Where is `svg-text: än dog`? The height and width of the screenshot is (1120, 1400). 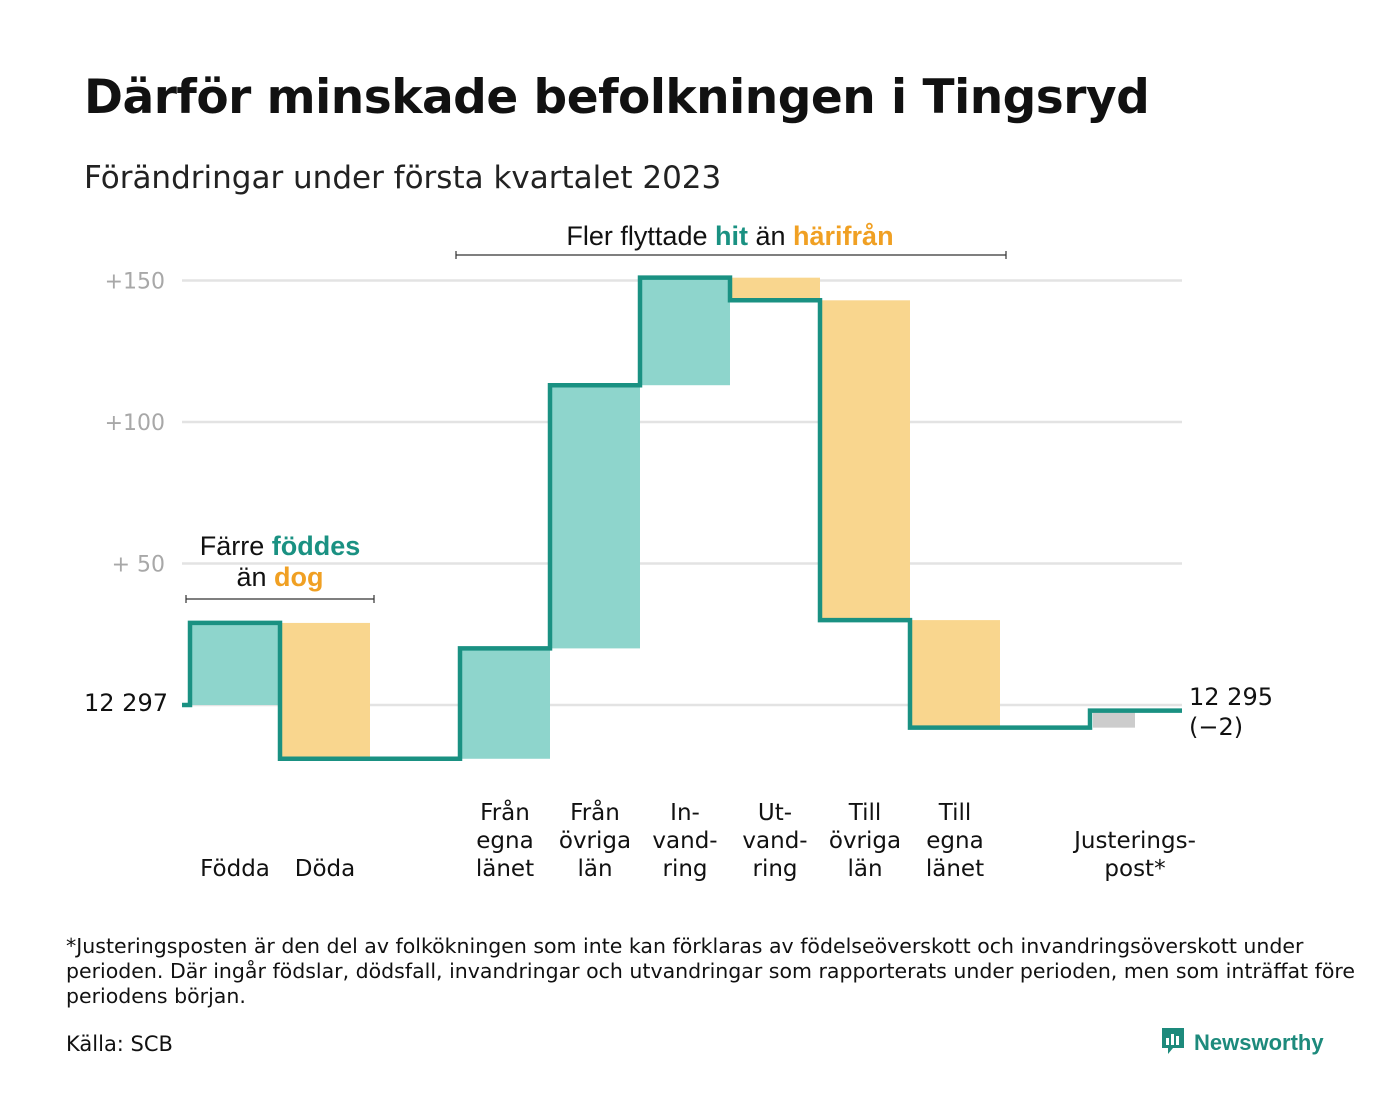 svg-text: än dog is located at coordinates (279, 577).